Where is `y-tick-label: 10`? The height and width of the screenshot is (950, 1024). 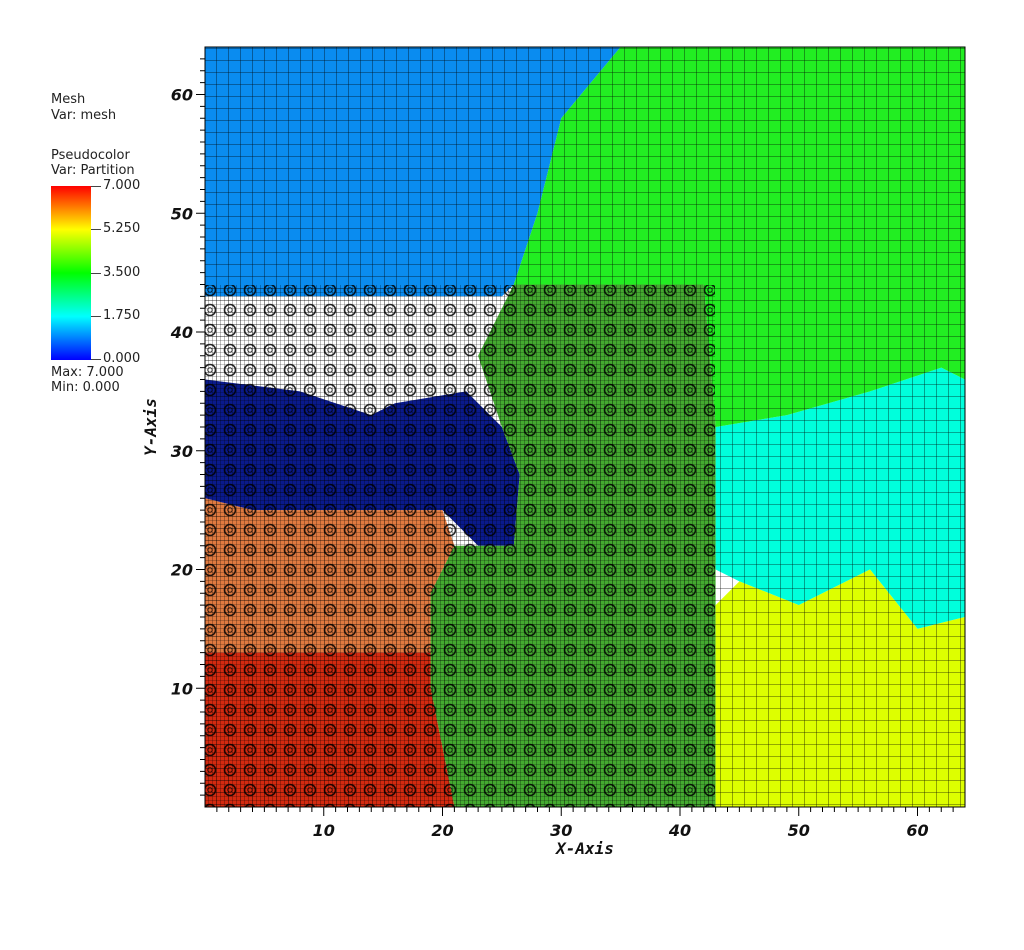
y-tick-label: 10 is located at coordinates (182, 688).